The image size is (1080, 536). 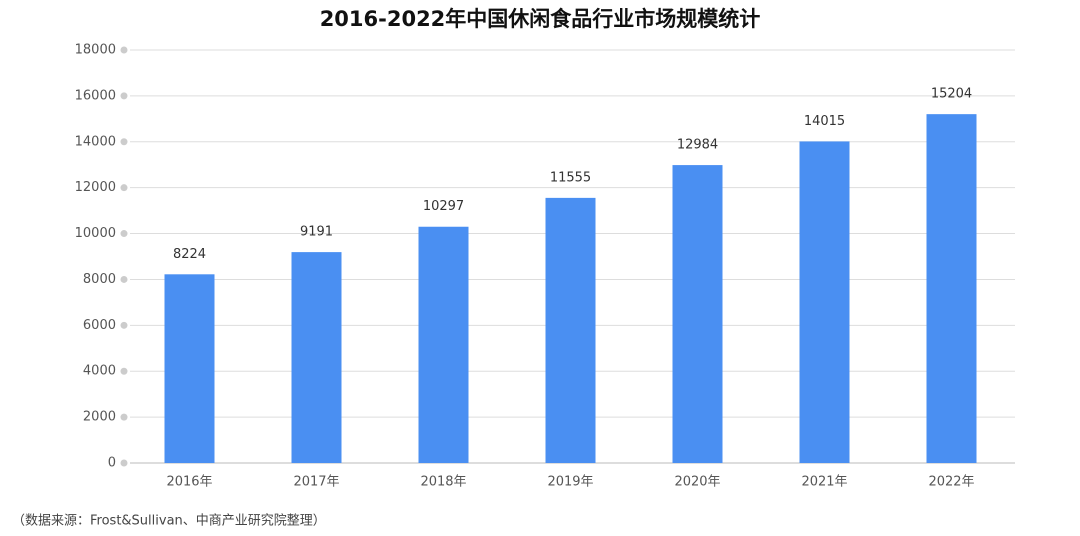 What do you see at coordinates (95, 95) in the screenshot?
I see `y-tick-label: 16000` at bounding box center [95, 95].